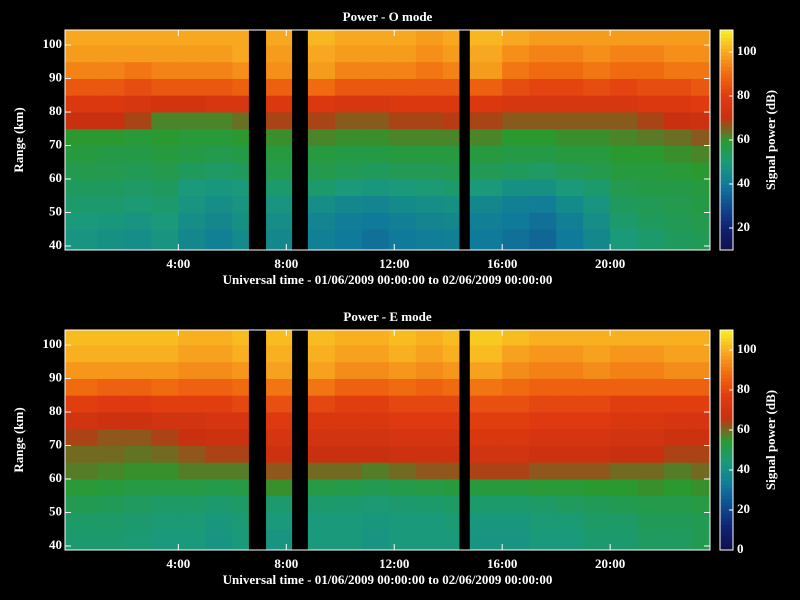  Describe the element at coordinates (743, 428) in the screenshot. I see `colorbar-tick-label: 60` at that location.